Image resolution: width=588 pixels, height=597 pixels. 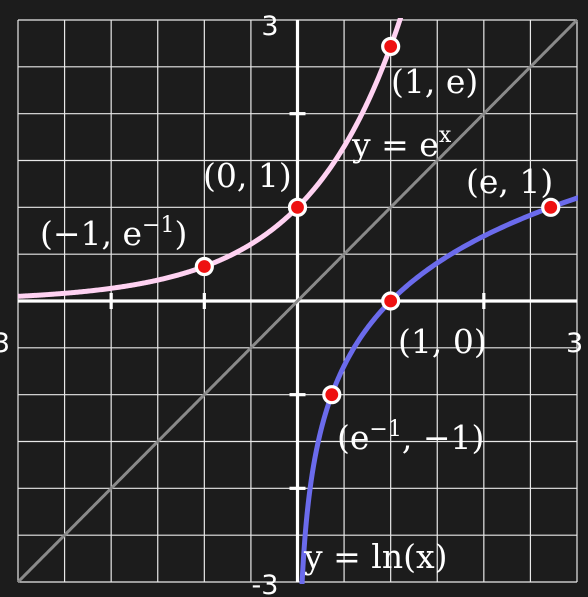 I want to click on x-max-label: 3, so click(x=574, y=343).